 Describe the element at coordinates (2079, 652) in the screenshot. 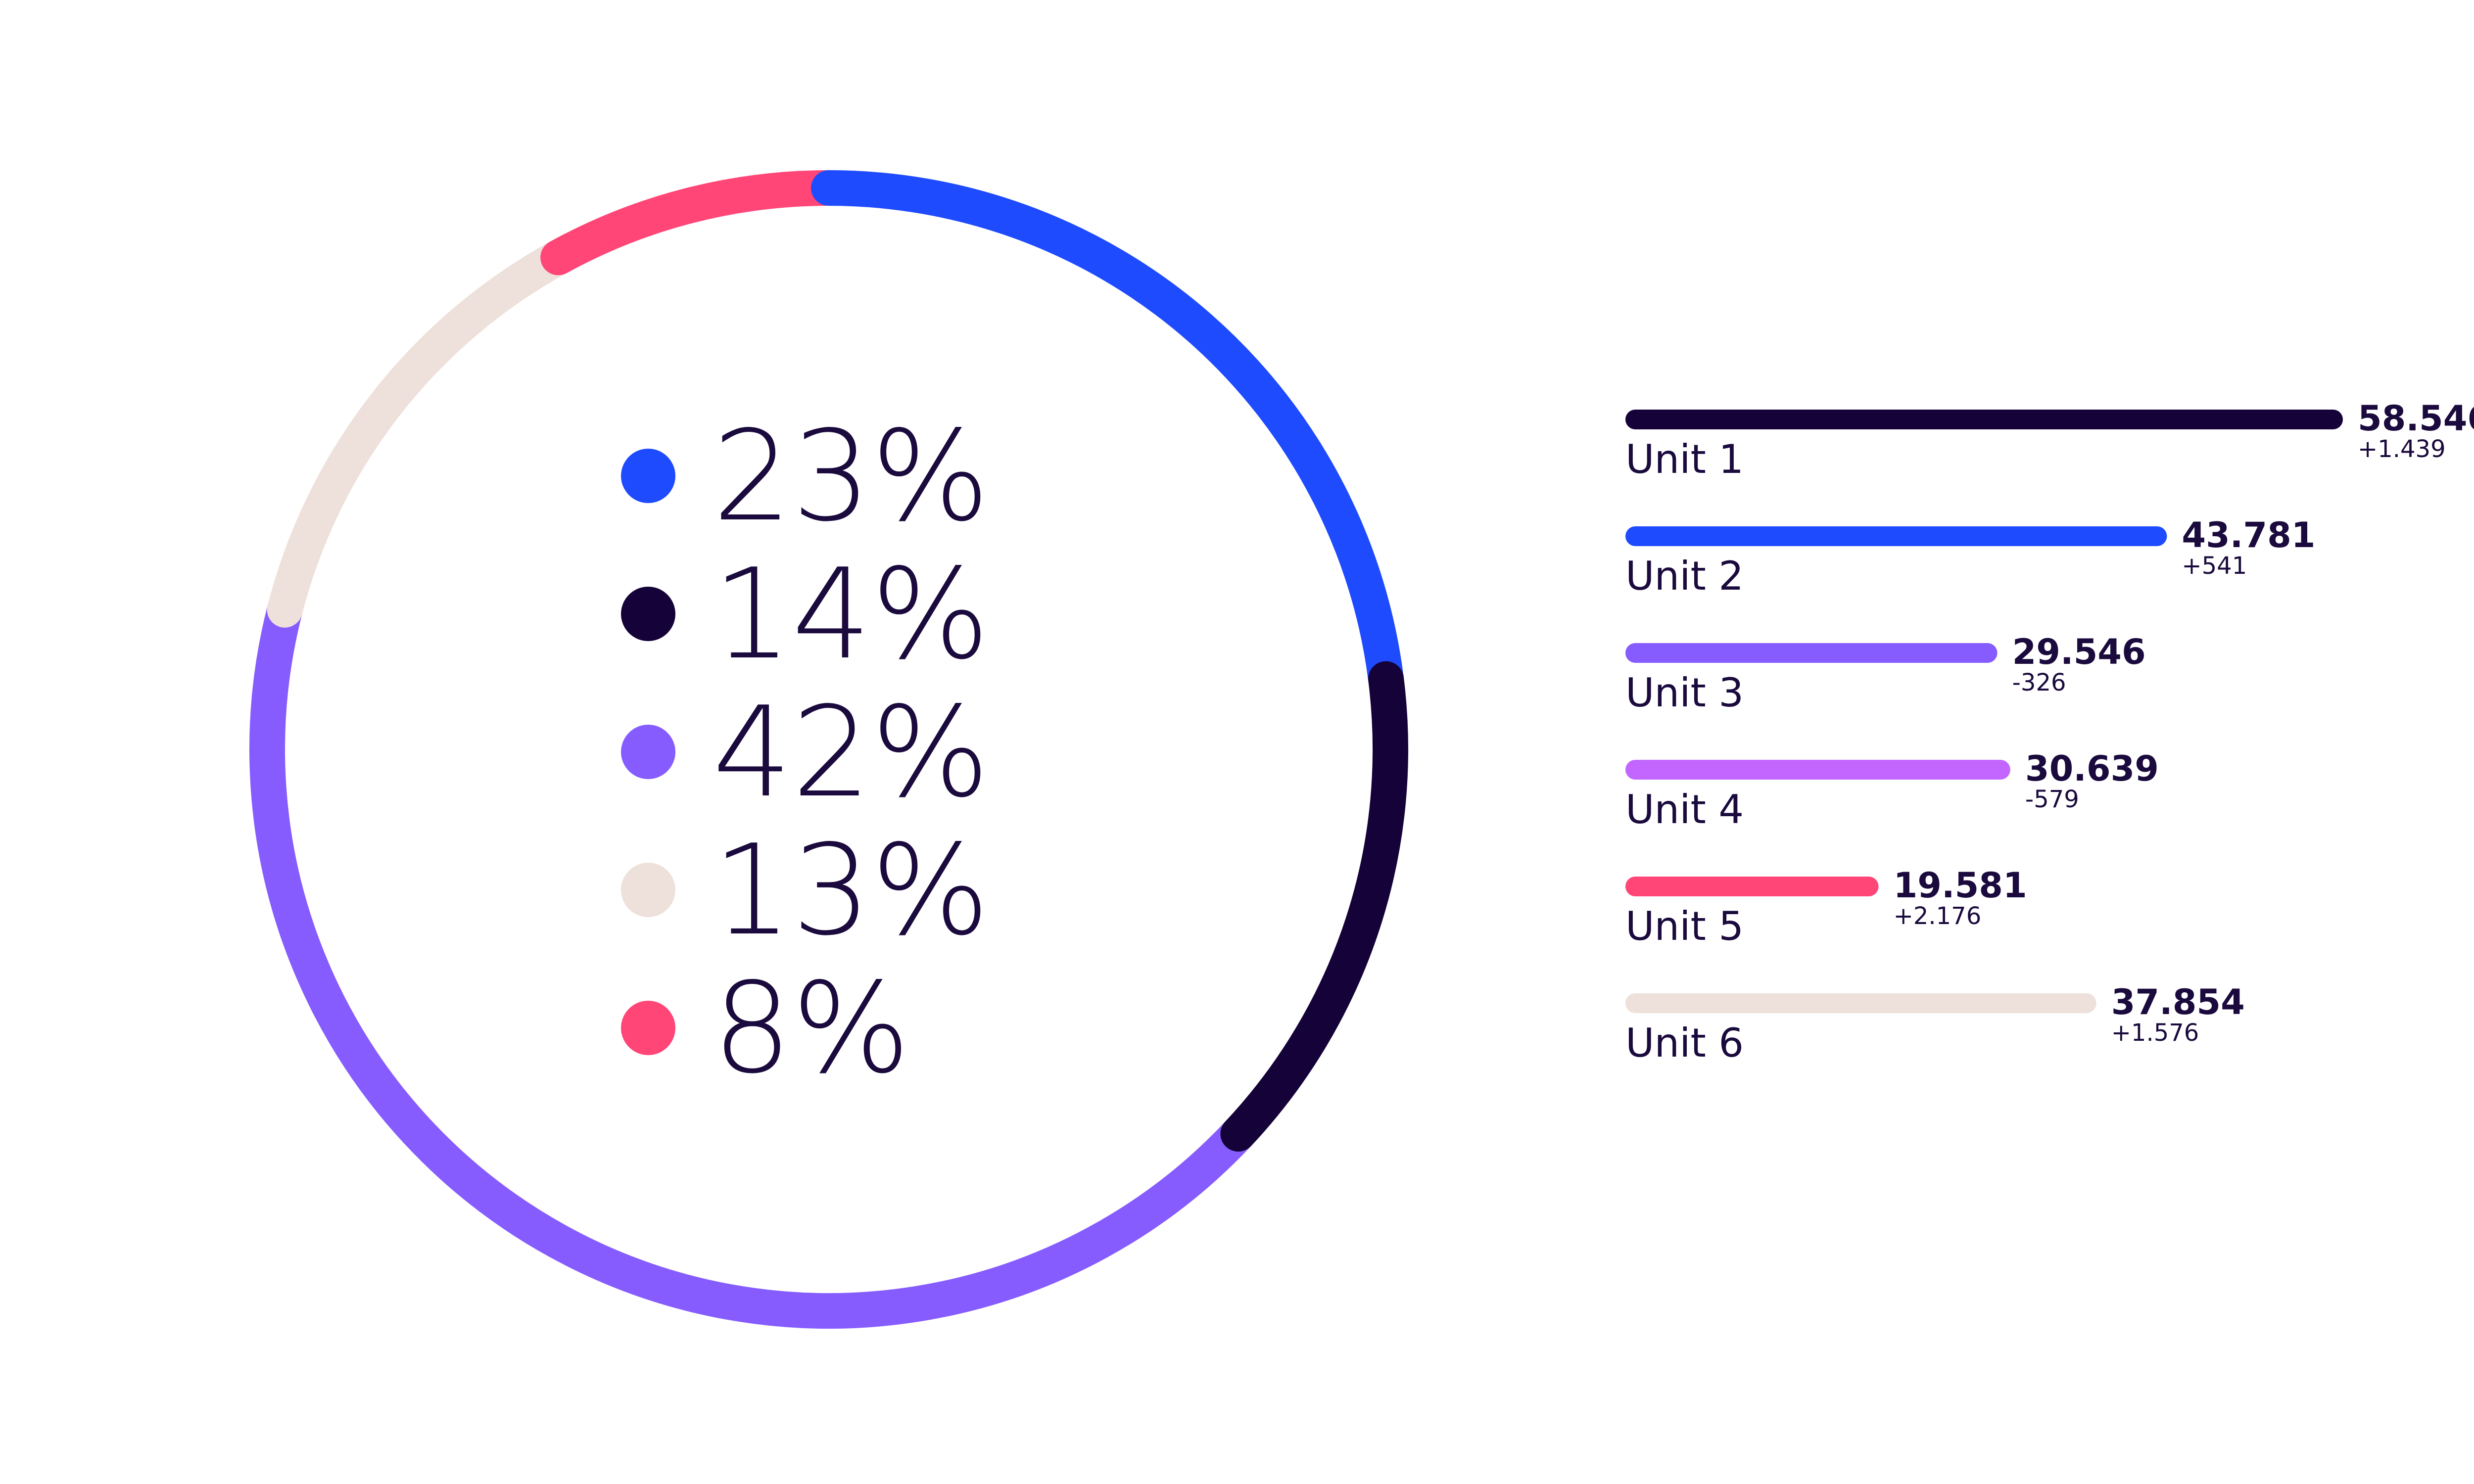

I see `bar-value-label: 29.546` at that location.